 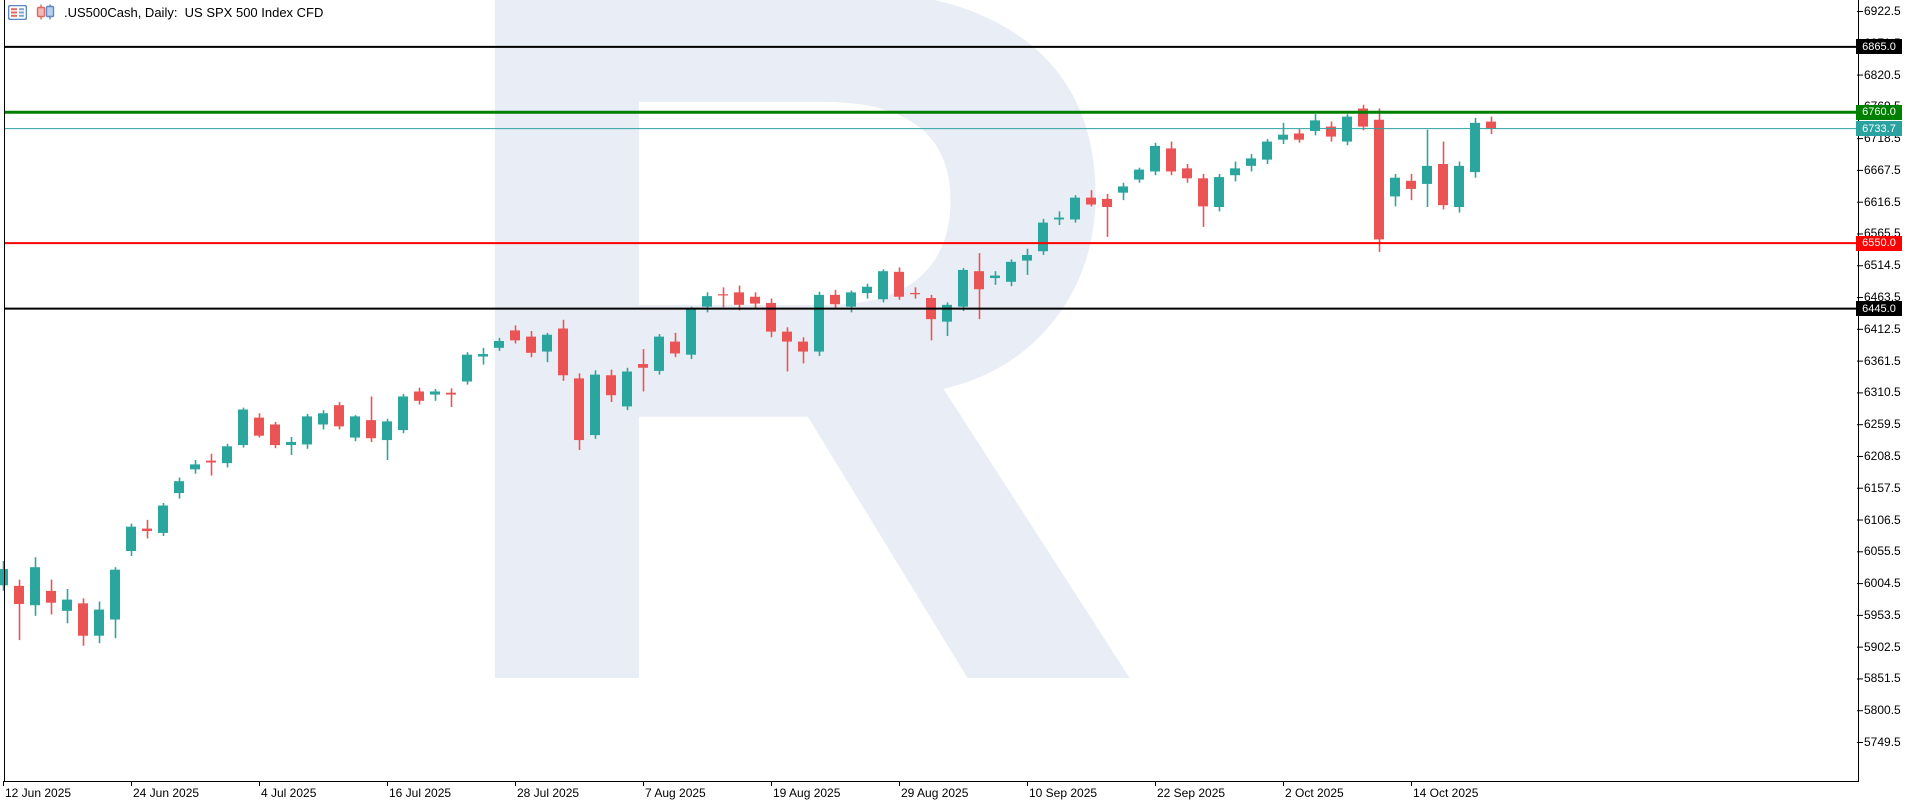 I want to click on candle-body-25-Jul-2025, so click(x=499, y=344).